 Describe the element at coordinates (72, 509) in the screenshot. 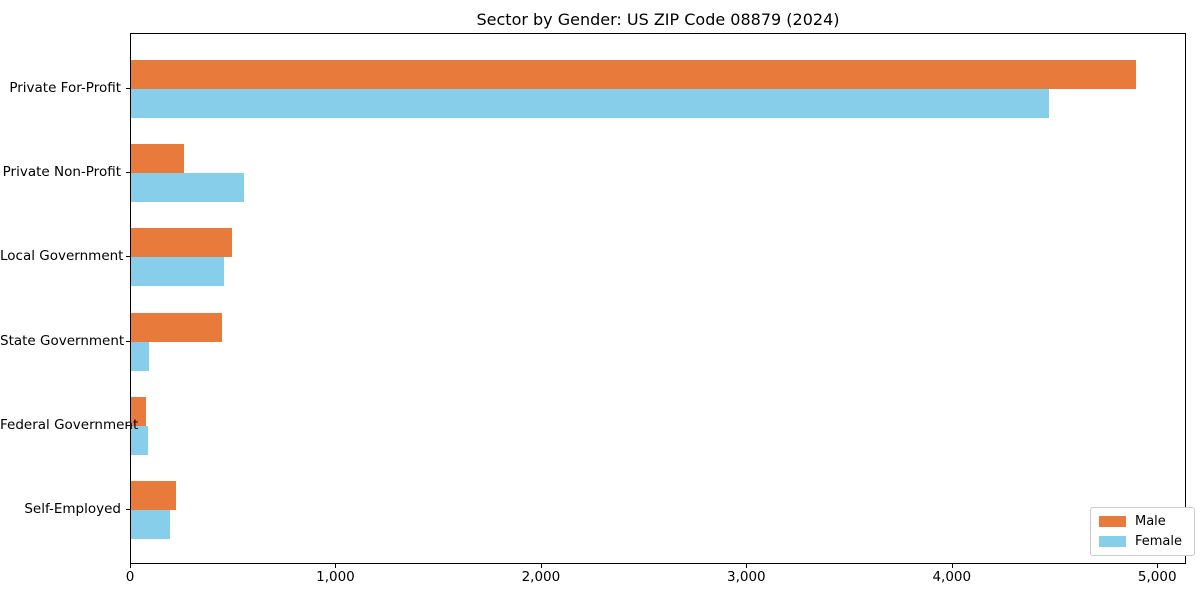

I see `y-tick-label: Self-Employed` at that location.